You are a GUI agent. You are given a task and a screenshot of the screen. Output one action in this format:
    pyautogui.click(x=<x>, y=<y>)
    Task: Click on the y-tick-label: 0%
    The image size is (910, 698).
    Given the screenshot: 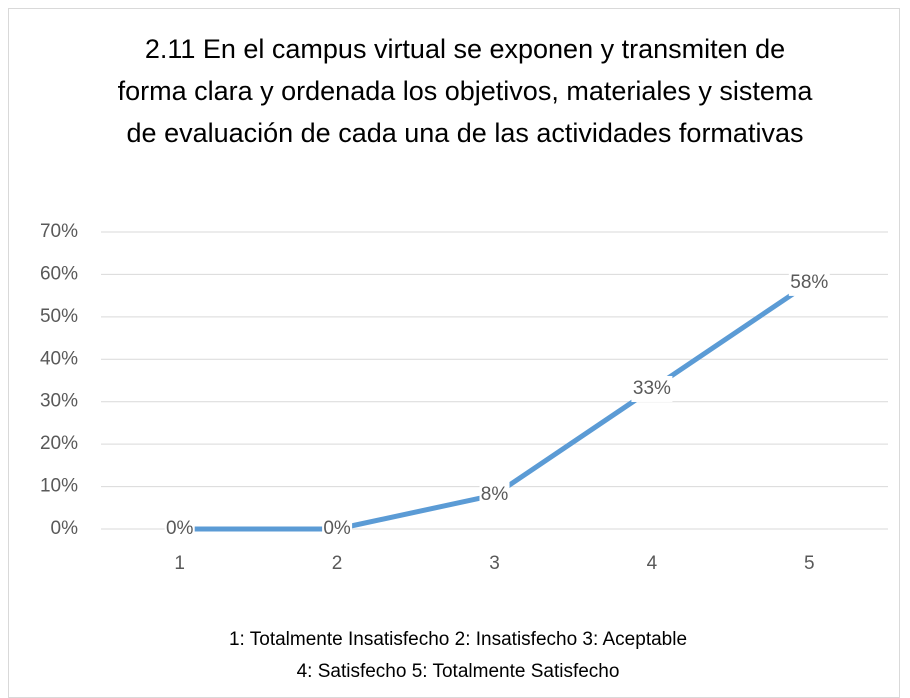 What is the action you would take?
    pyautogui.click(x=65, y=528)
    